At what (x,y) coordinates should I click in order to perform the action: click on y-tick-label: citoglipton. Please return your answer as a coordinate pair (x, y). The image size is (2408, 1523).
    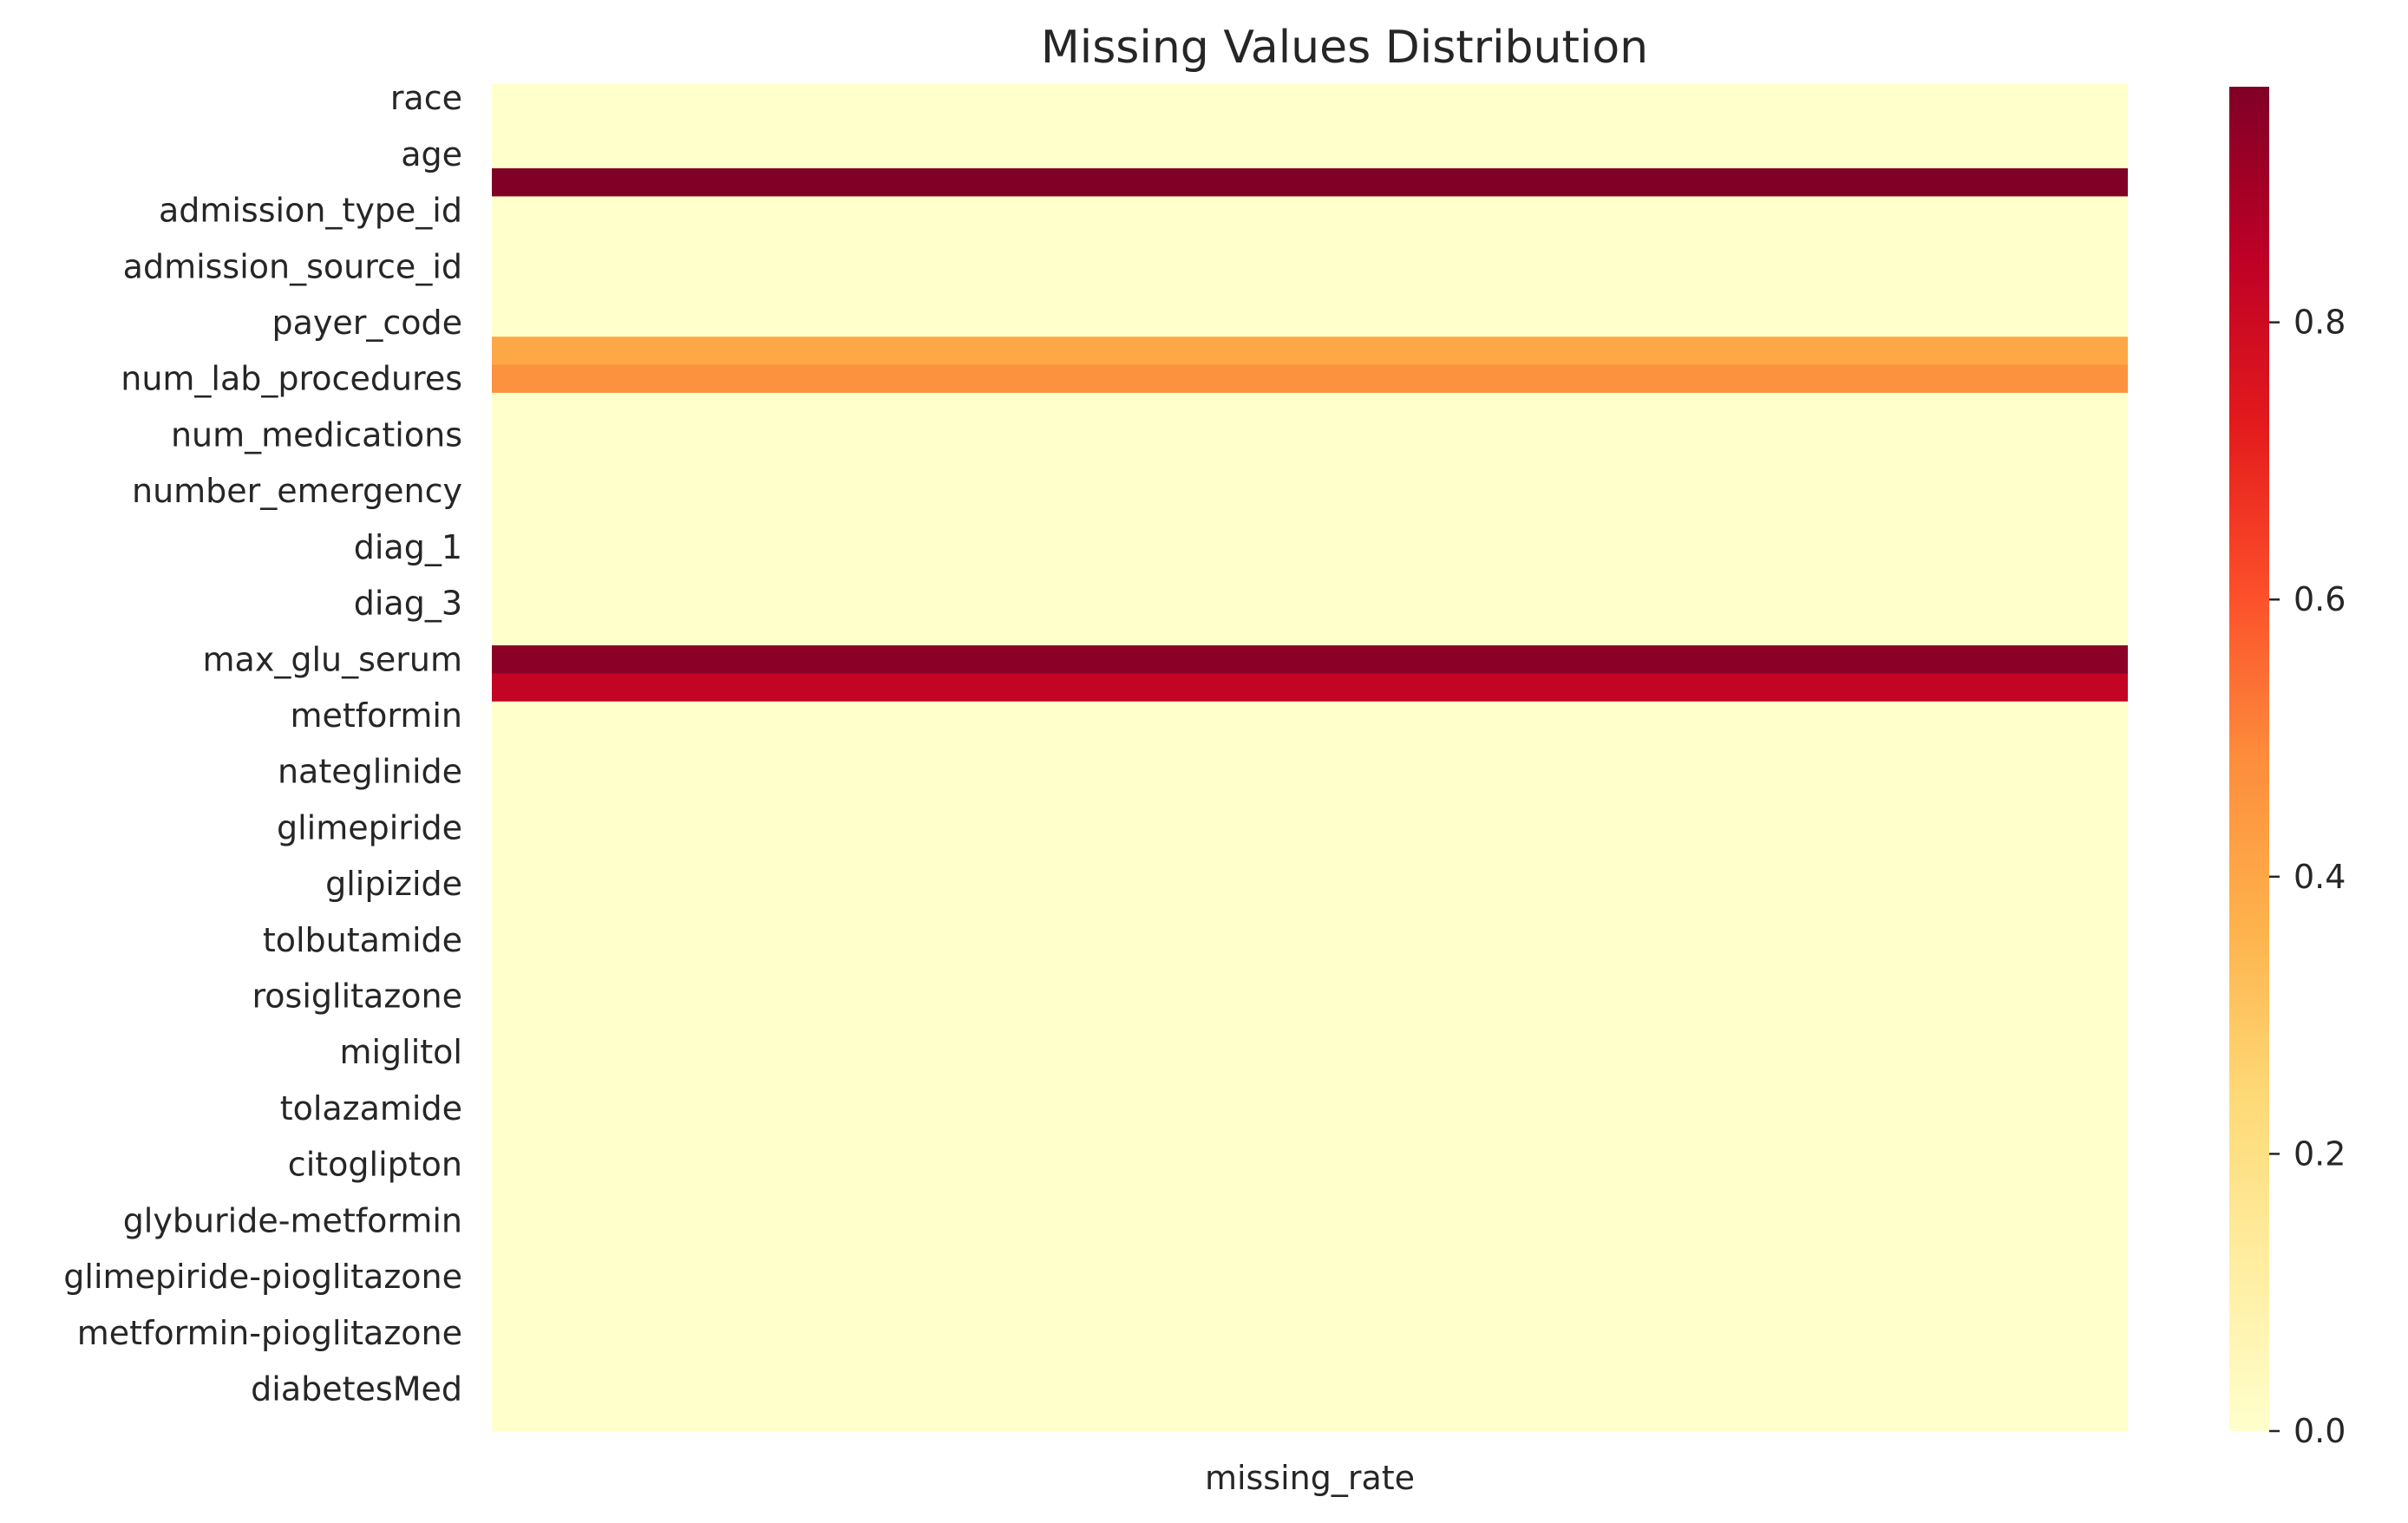
    Looking at the image, I should click on (375, 1165).